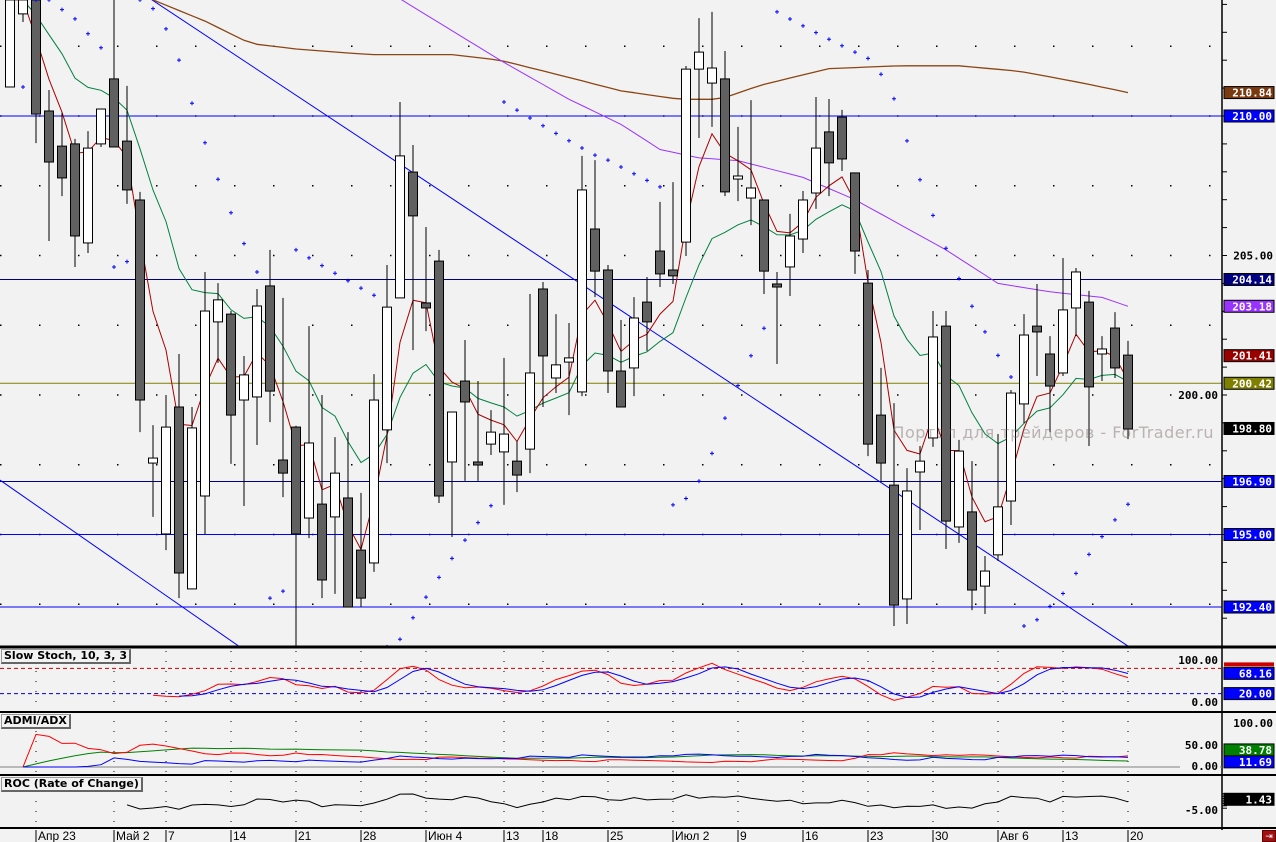  What do you see at coordinates (240, 835) in the screenshot?
I see `date-label: 14` at bounding box center [240, 835].